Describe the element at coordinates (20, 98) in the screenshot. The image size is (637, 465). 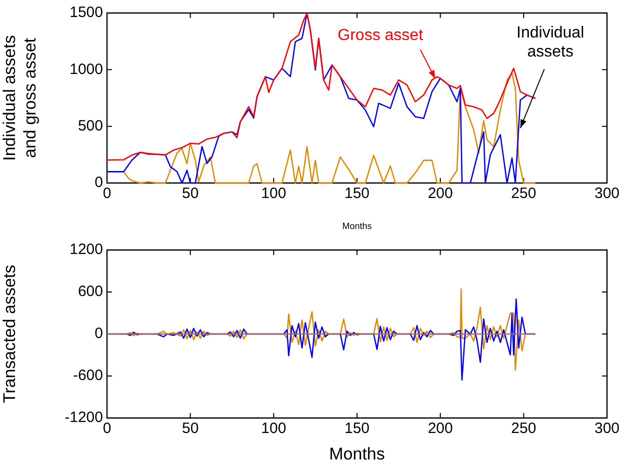
I see `y-axis-title: Individual assets and gross asset` at that location.